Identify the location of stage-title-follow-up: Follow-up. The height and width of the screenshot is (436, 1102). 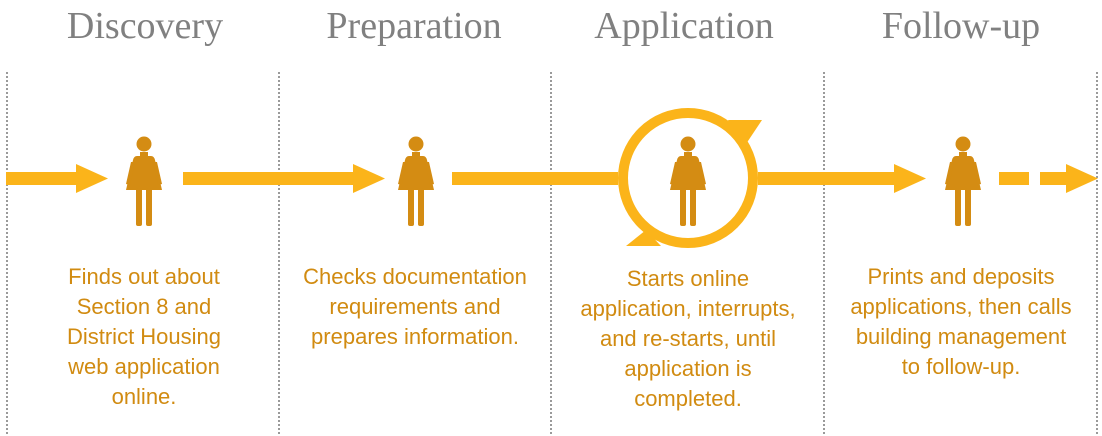
(961, 26).